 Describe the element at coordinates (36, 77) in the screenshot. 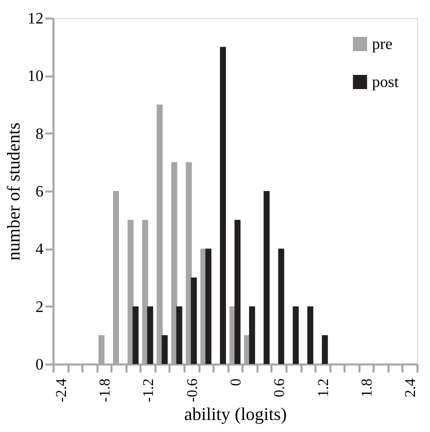

I see `y-tick-label: 10` at that location.